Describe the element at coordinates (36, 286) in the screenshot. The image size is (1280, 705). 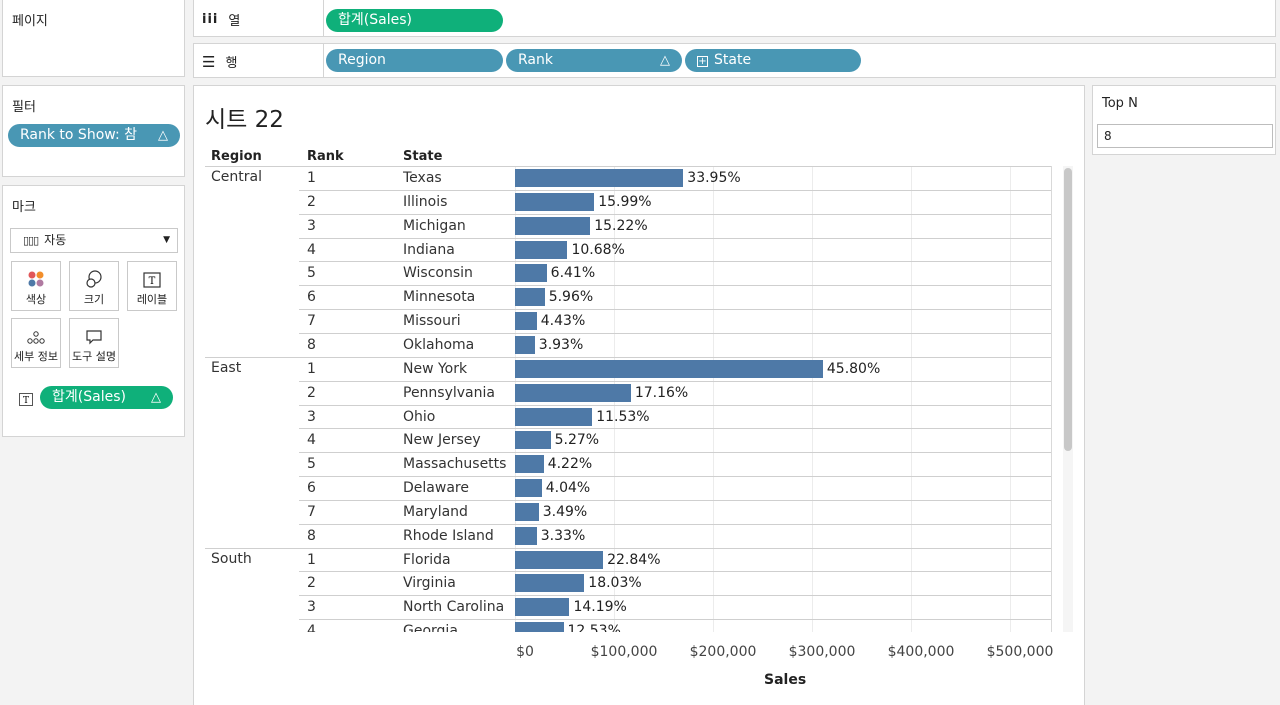
I see `color-button: 색상` at that location.